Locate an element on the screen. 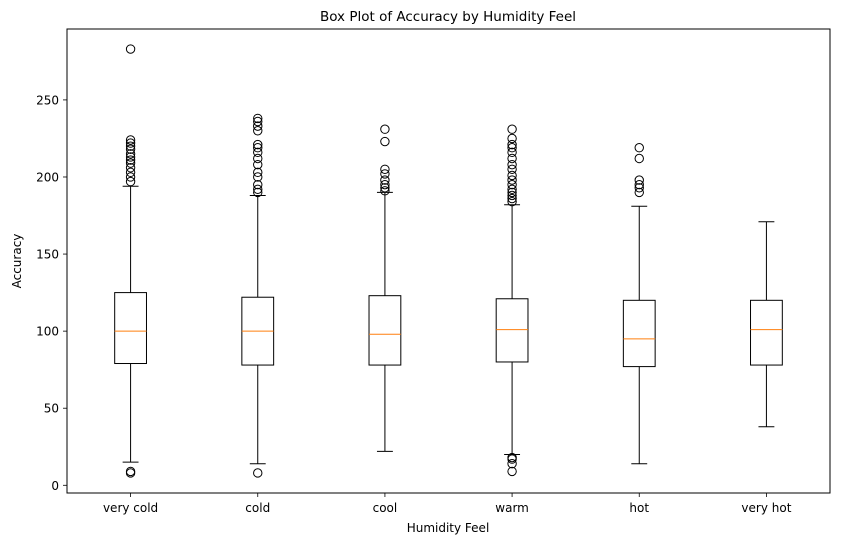 The height and width of the screenshot is (545, 850). y-tick-label: 100 is located at coordinates (47, 332).